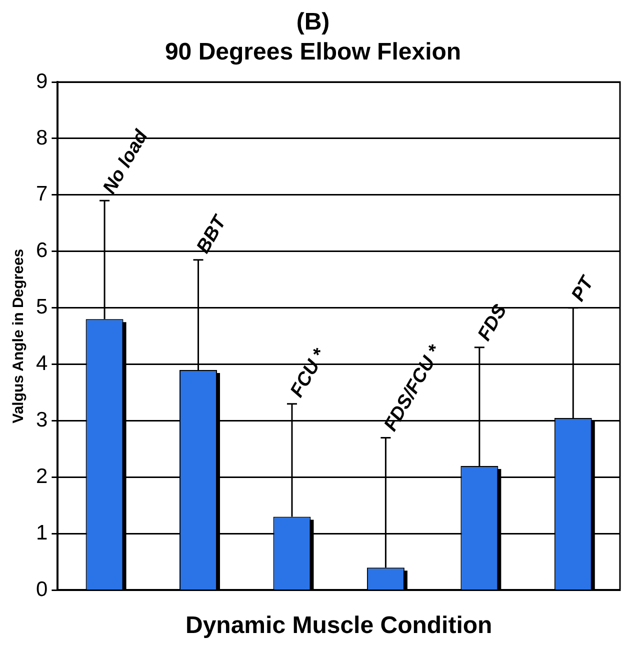  What do you see at coordinates (42, 194) in the screenshot?
I see `y-tick-label: 7` at bounding box center [42, 194].